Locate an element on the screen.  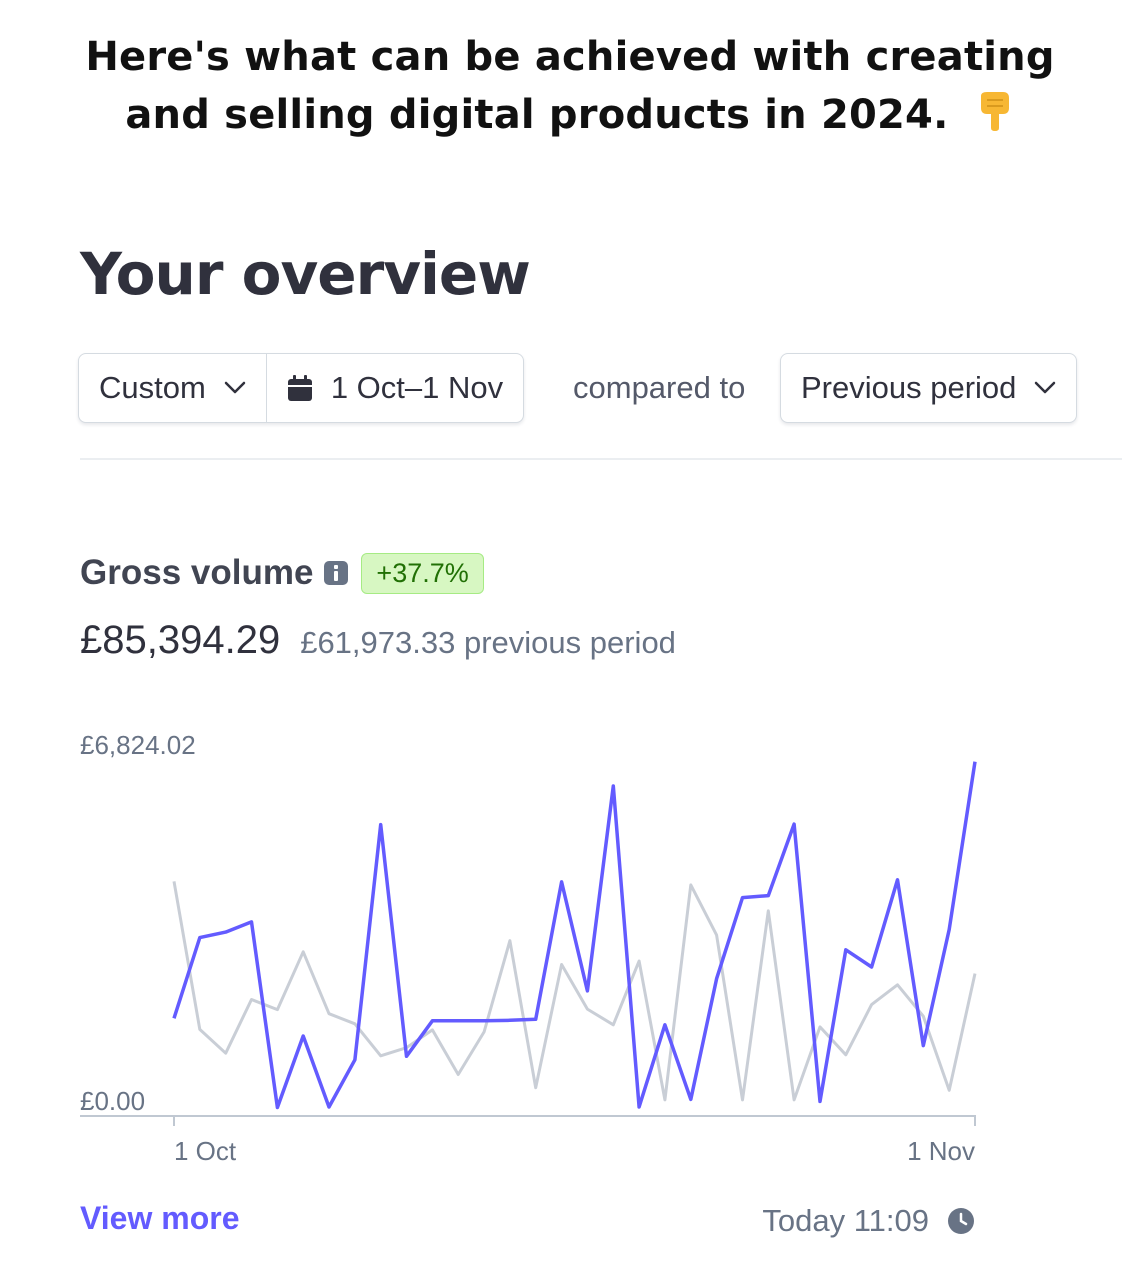
y-max-label: £6,824.02 is located at coordinates (138, 745).